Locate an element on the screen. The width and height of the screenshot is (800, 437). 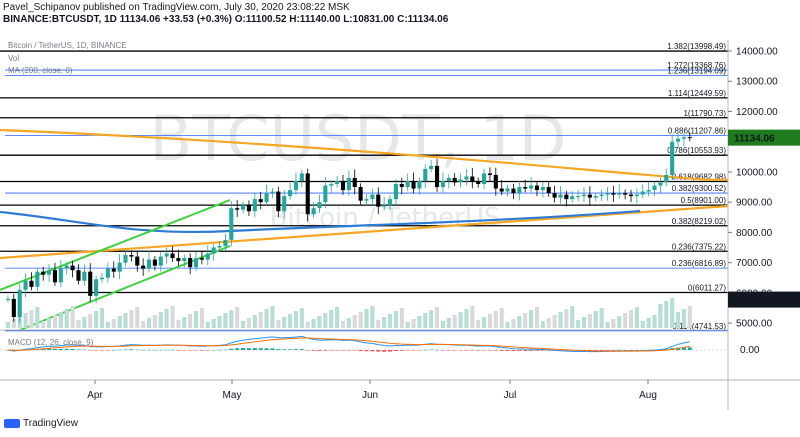
fib-level-label: 1.272(13368.76) is located at coordinates (696, 65).